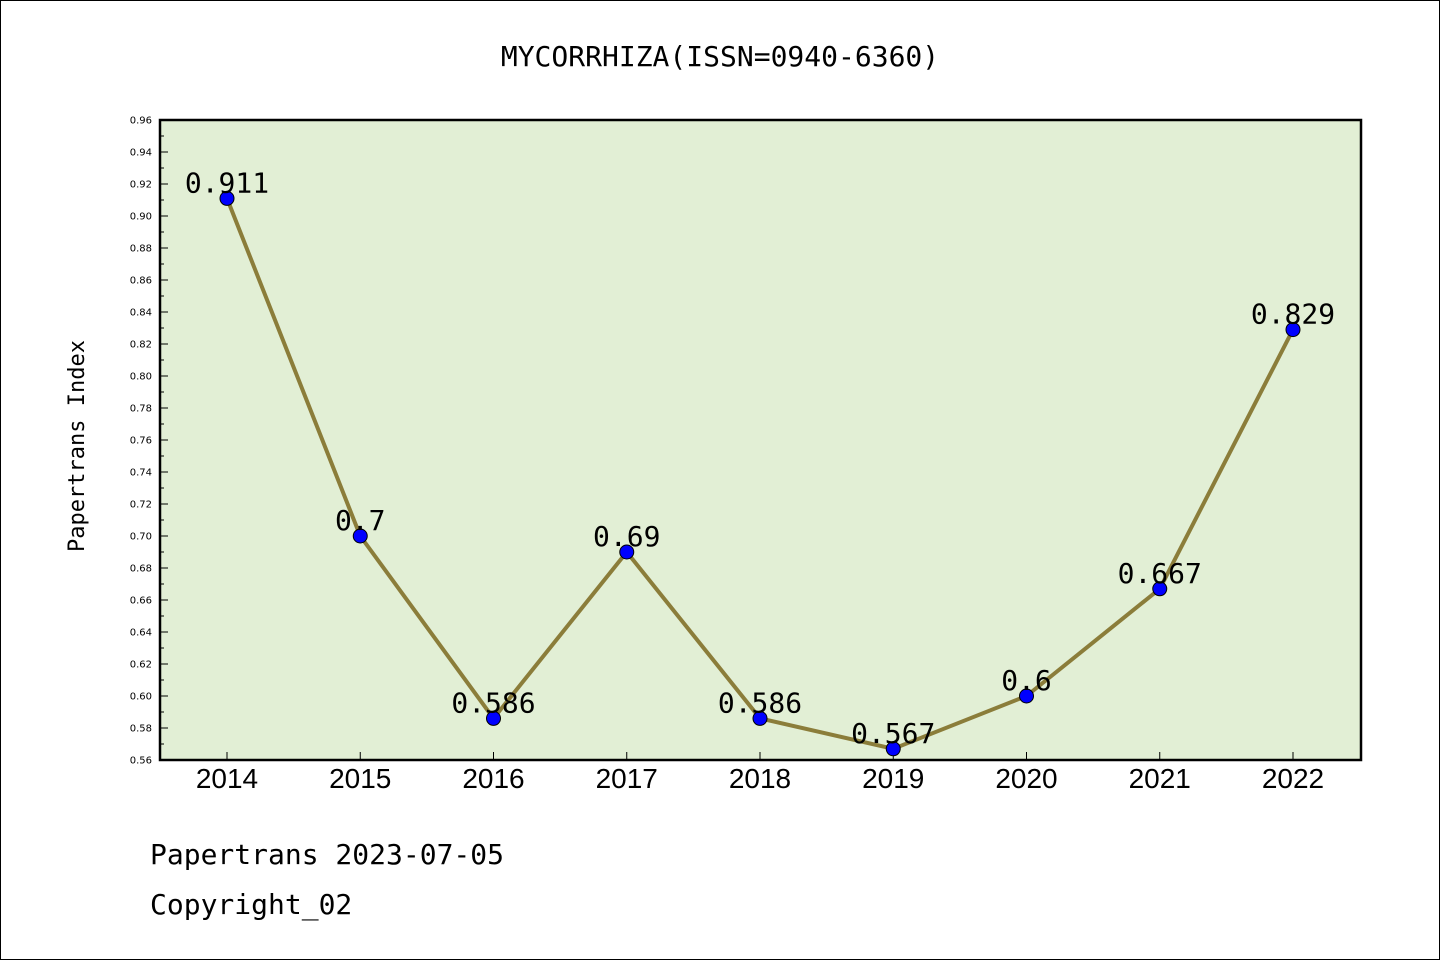  Describe the element at coordinates (760, 778) in the screenshot. I see `x-tick-label: 2018` at that location.